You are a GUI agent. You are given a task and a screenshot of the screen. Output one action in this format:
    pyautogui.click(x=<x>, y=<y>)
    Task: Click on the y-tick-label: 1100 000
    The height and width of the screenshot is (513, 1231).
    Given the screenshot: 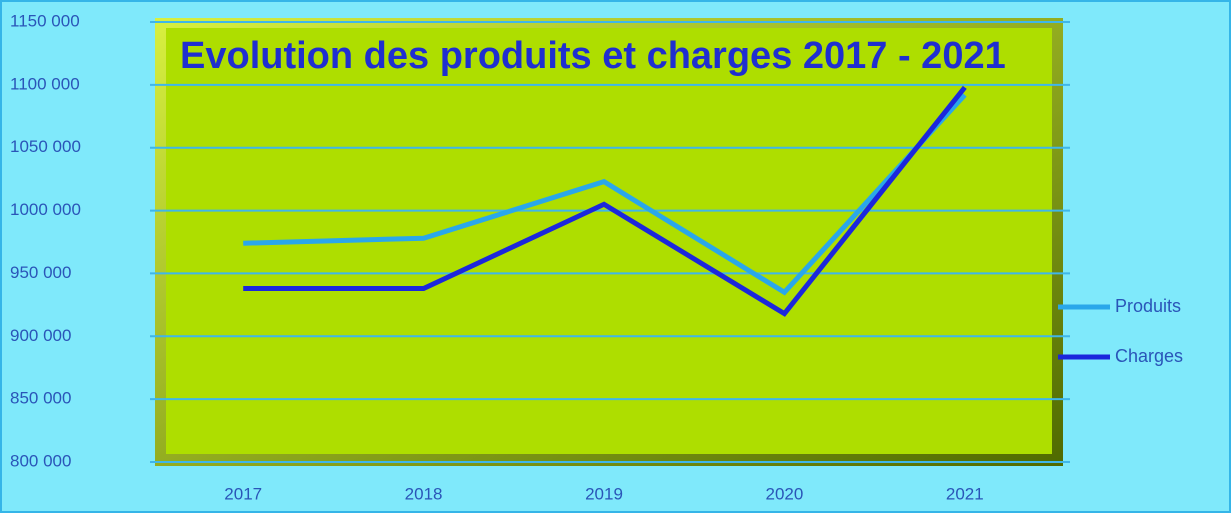 What is the action you would take?
    pyautogui.click(x=45, y=83)
    